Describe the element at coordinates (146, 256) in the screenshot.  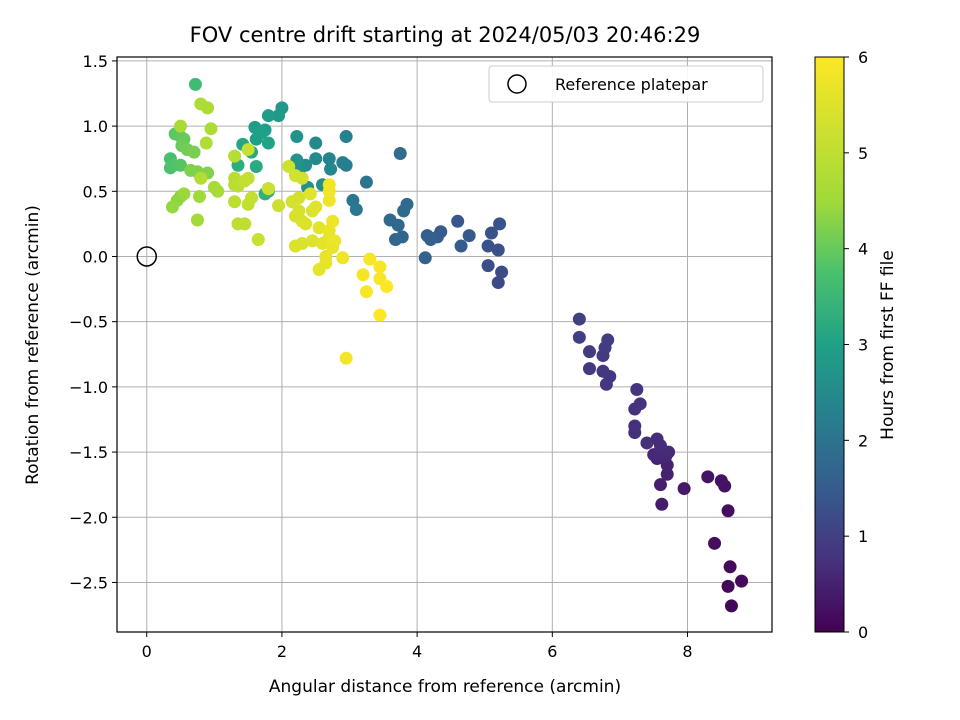
I see `reference-point` at that location.